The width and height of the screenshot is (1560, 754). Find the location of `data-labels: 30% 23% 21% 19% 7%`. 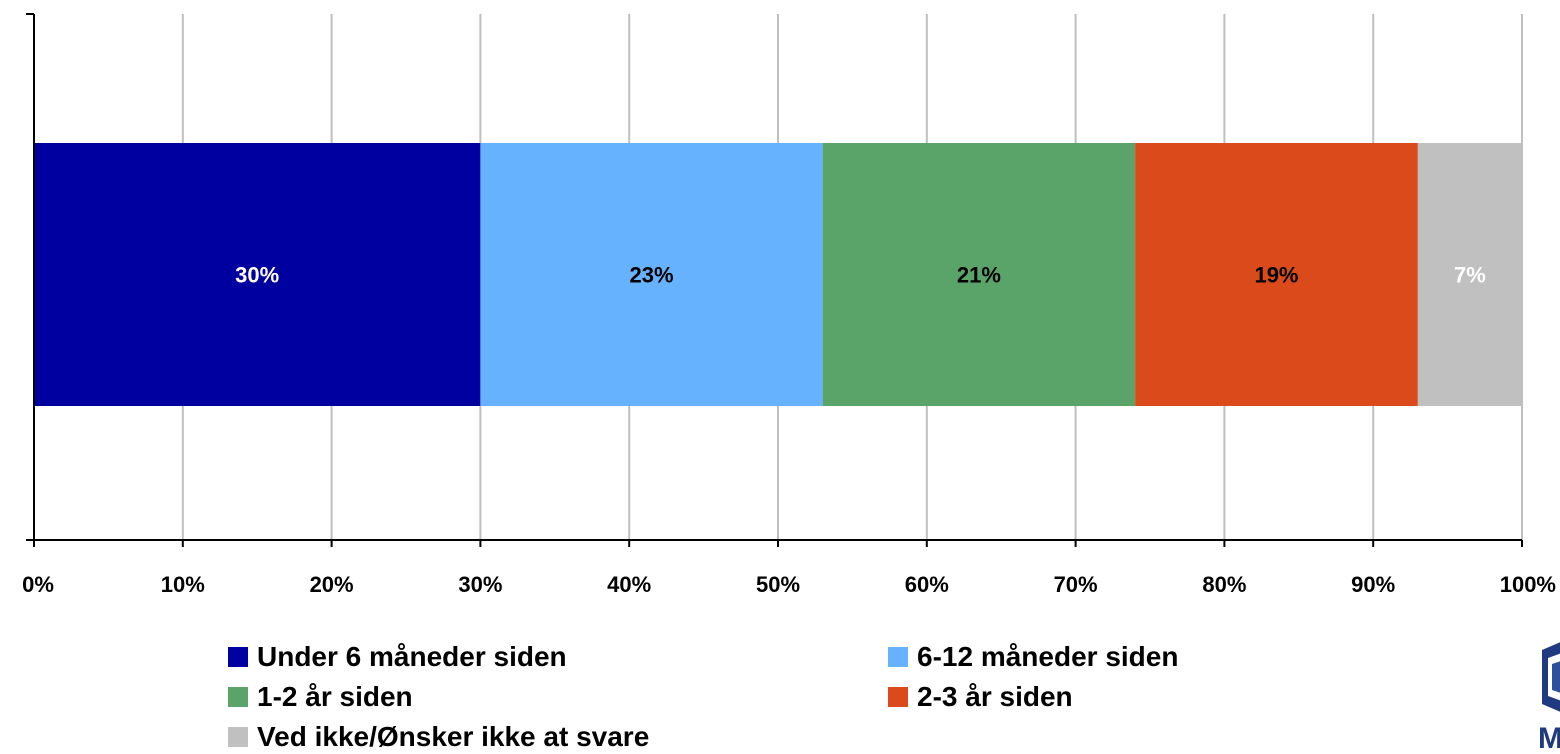

data-labels: 30% 23% 21% 19% 7% is located at coordinates (860, 275).